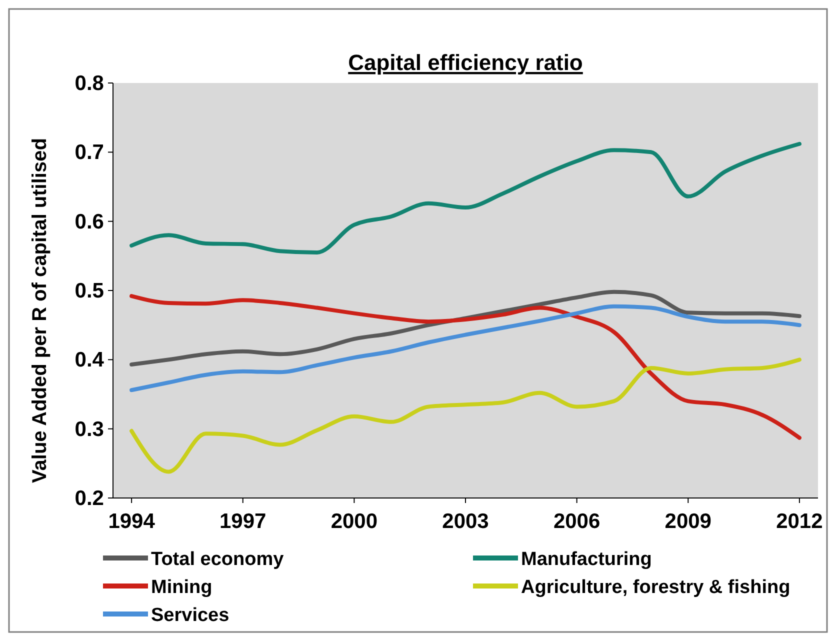 The width and height of the screenshot is (838, 641). What do you see at coordinates (190, 615) in the screenshot?
I see `legend-label: Services` at bounding box center [190, 615].